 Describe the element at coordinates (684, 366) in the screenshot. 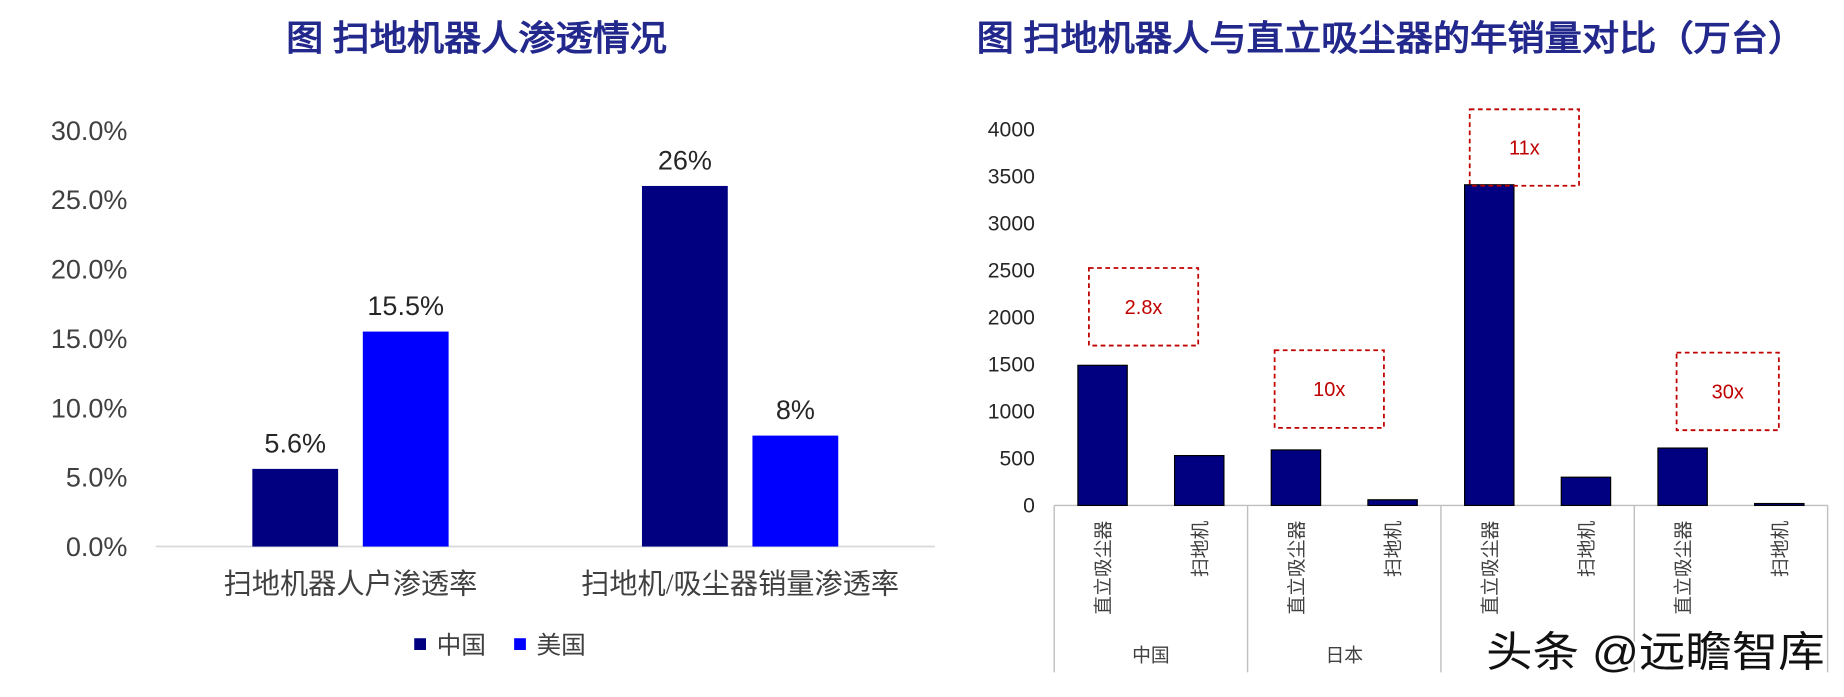

I see `china-bar-sales-penetration` at that location.